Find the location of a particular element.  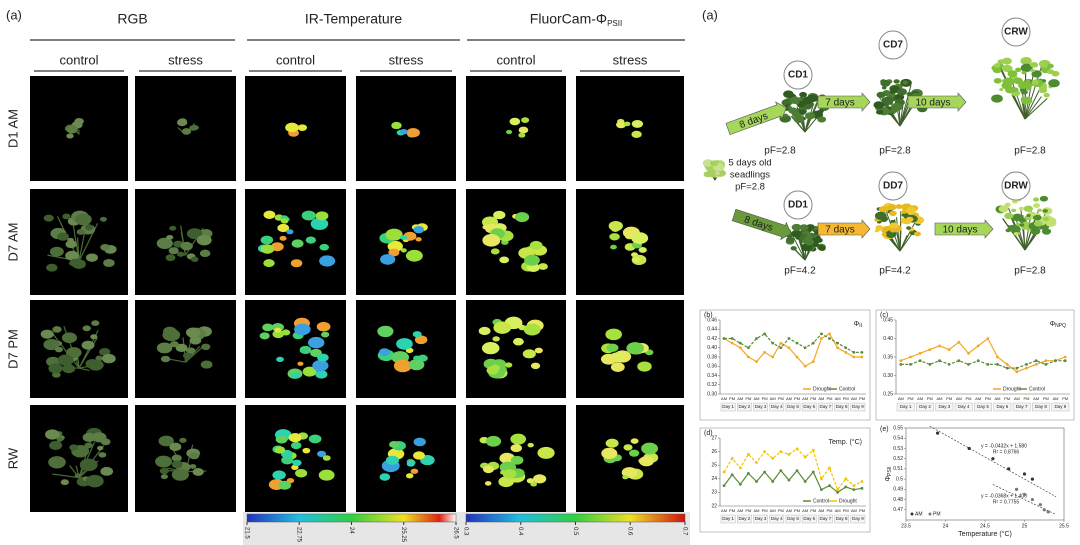

chart-label: (e) is located at coordinates (884, 429).